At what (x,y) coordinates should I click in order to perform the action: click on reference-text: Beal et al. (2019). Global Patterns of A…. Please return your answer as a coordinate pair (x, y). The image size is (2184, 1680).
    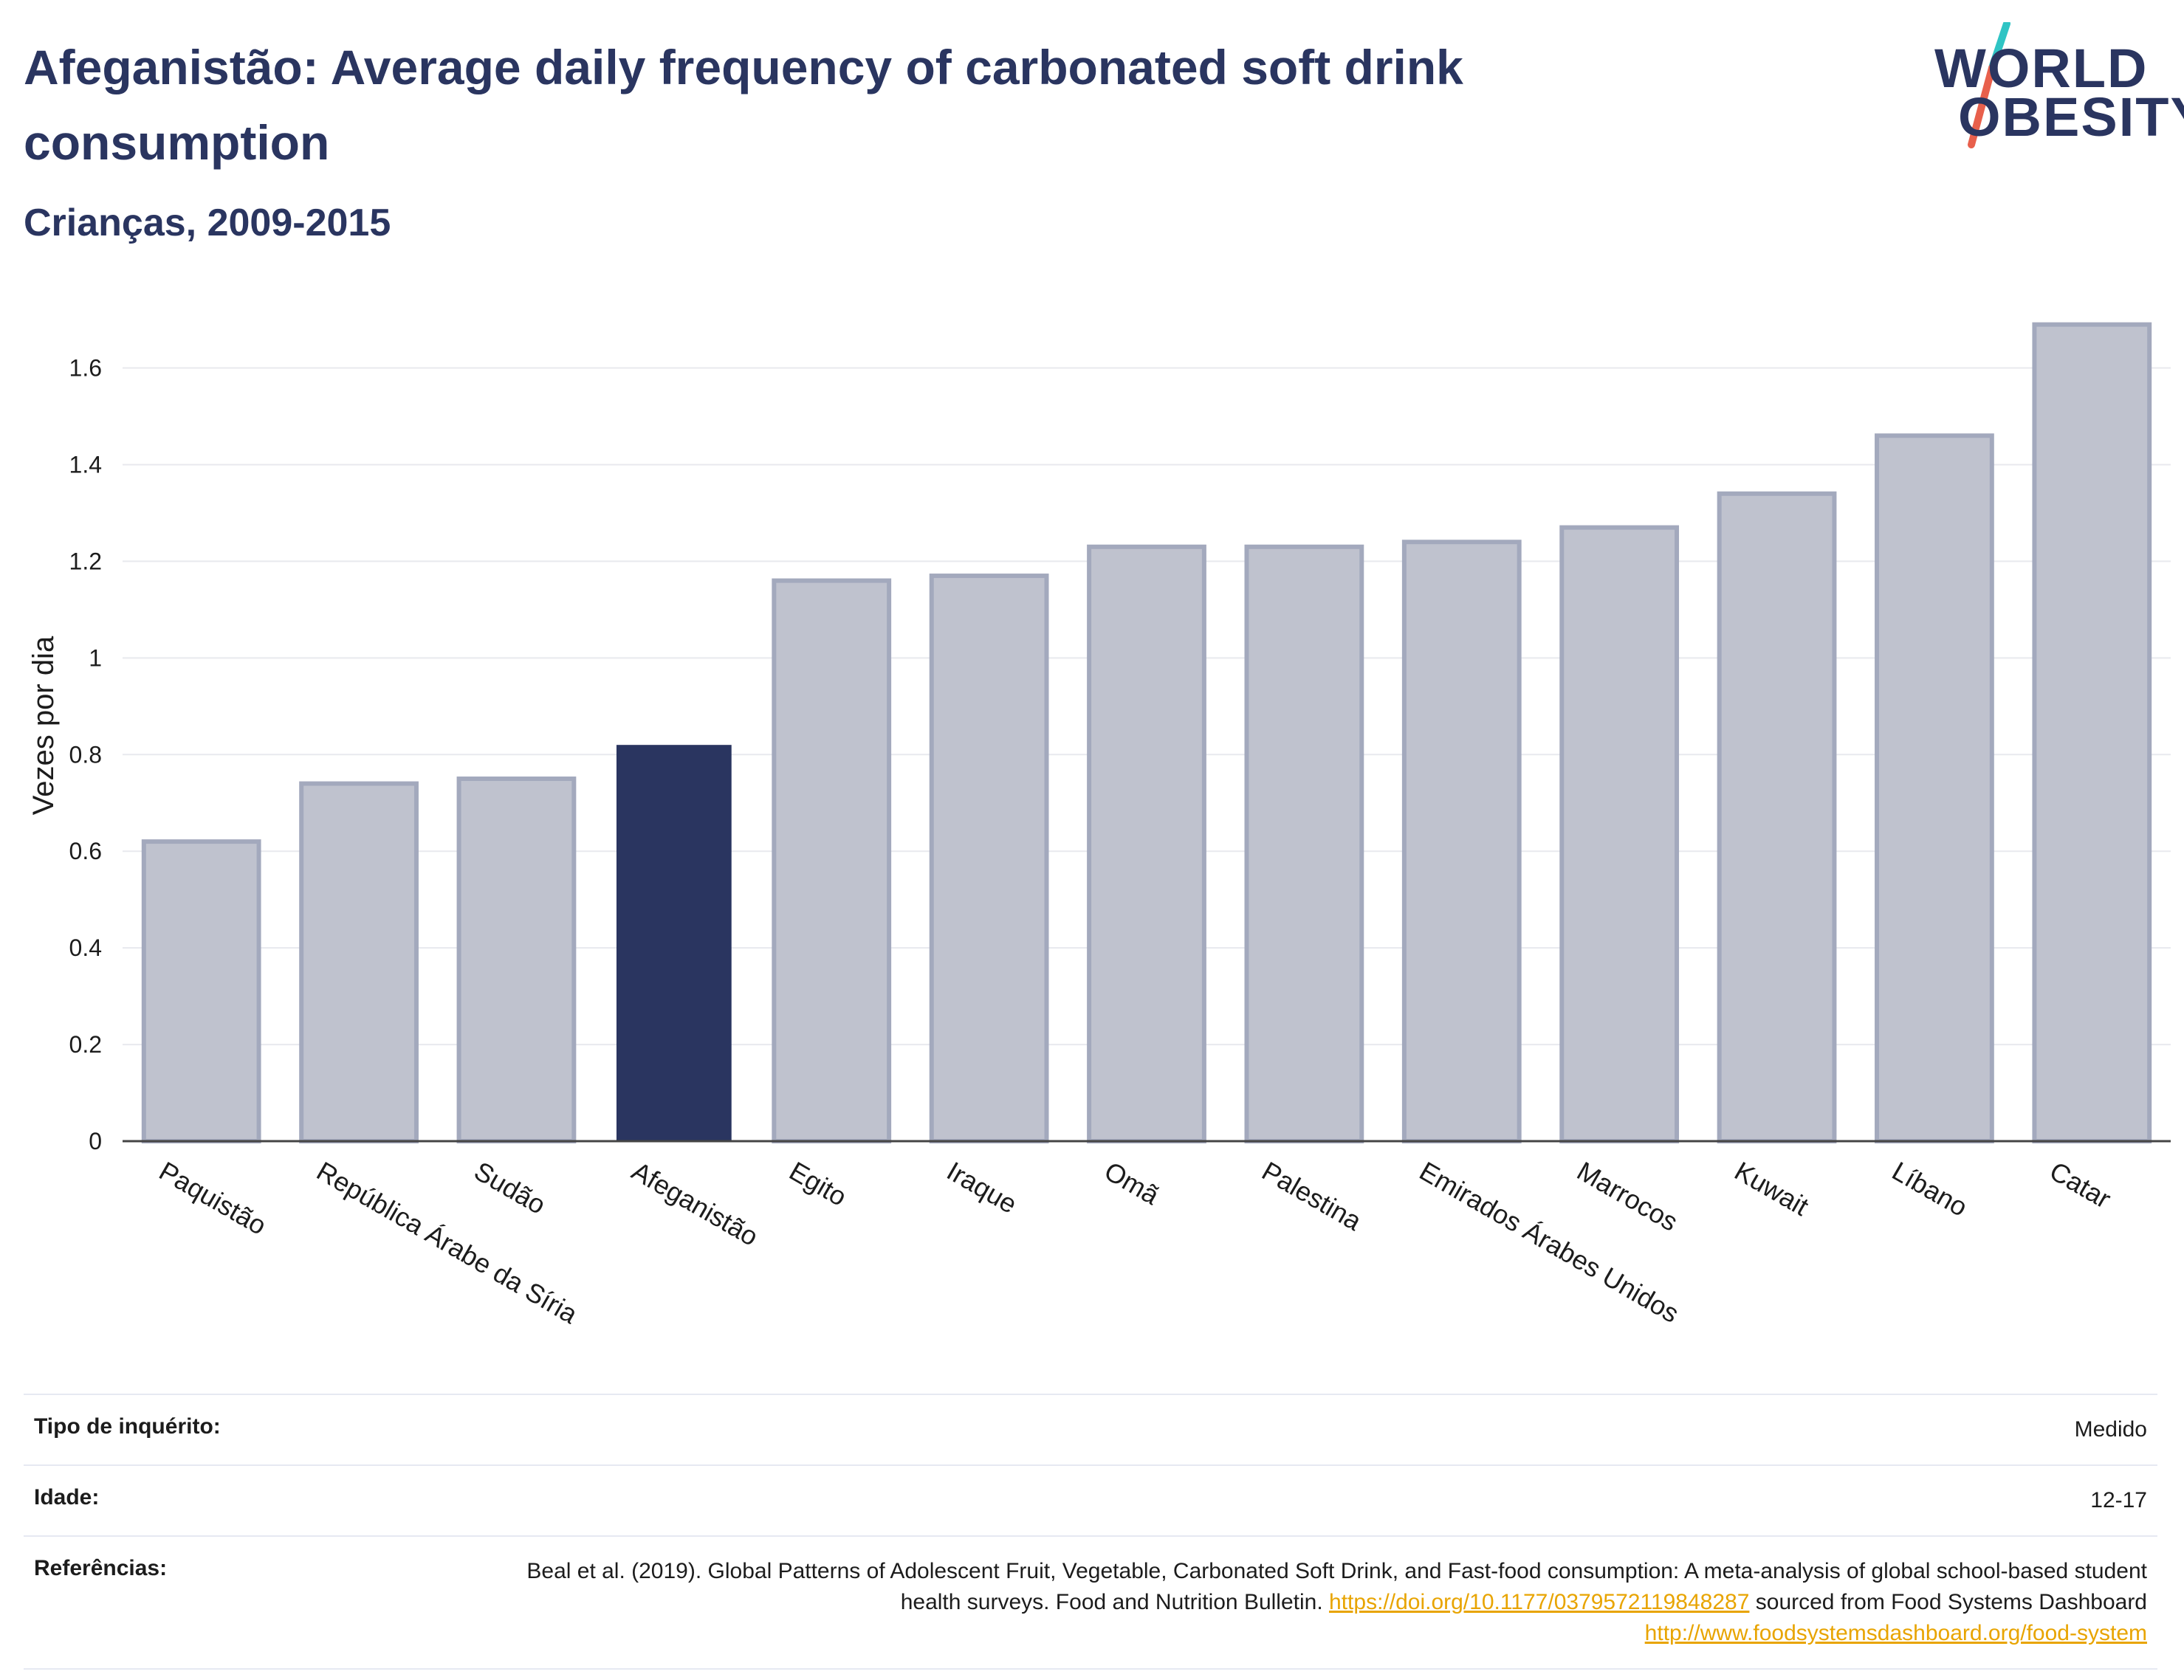
    Looking at the image, I should click on (1337, 1587).